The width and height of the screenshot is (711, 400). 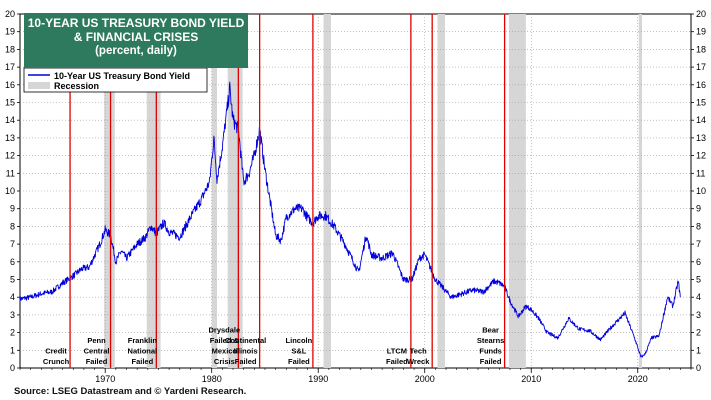 I want to click on x-tick-label: 2000, so click(x=425, y=379).